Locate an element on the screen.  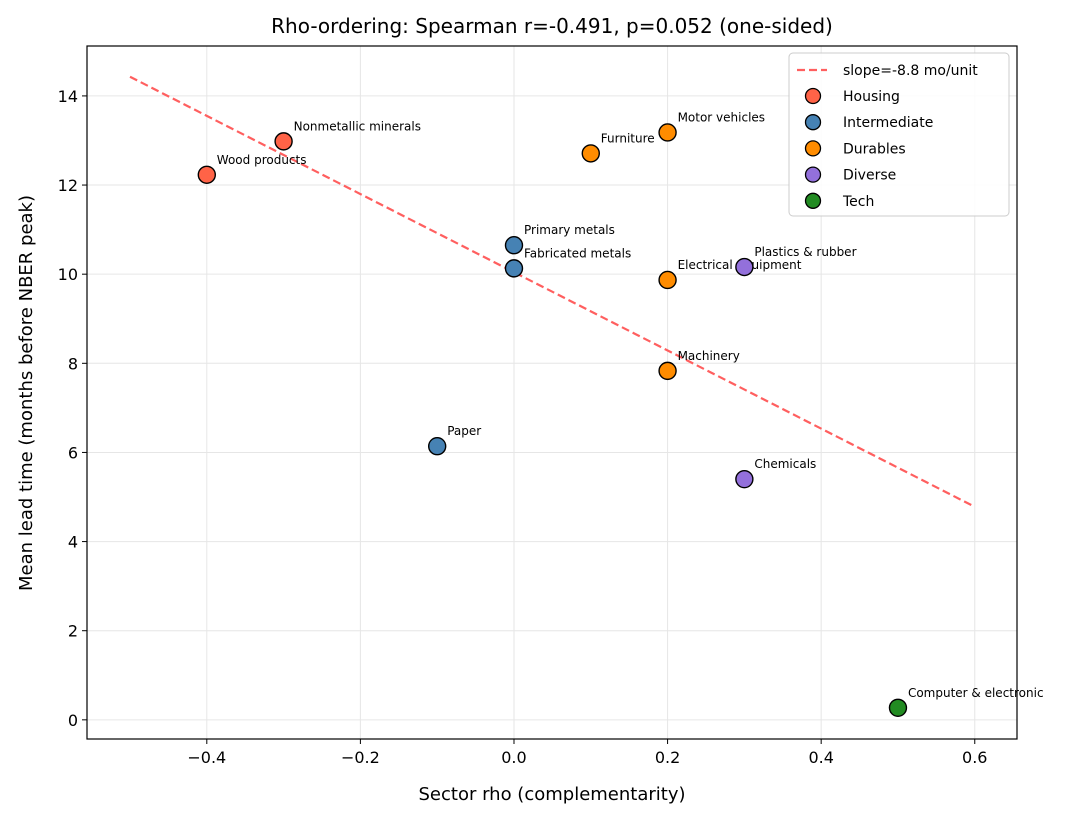
x-tick-label: 0.2 is located at coordinates (667, 757).